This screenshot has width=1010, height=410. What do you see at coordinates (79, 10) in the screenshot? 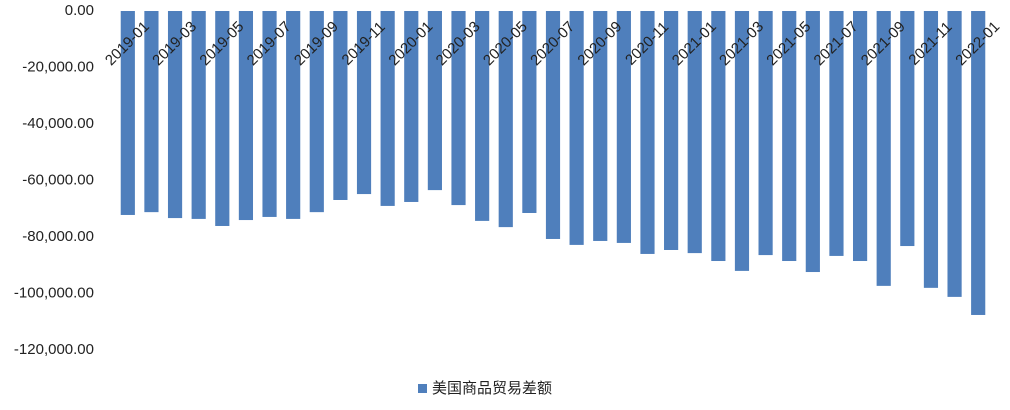
I see `y-tick-label: 0.00` at bounding box center [79, 10].